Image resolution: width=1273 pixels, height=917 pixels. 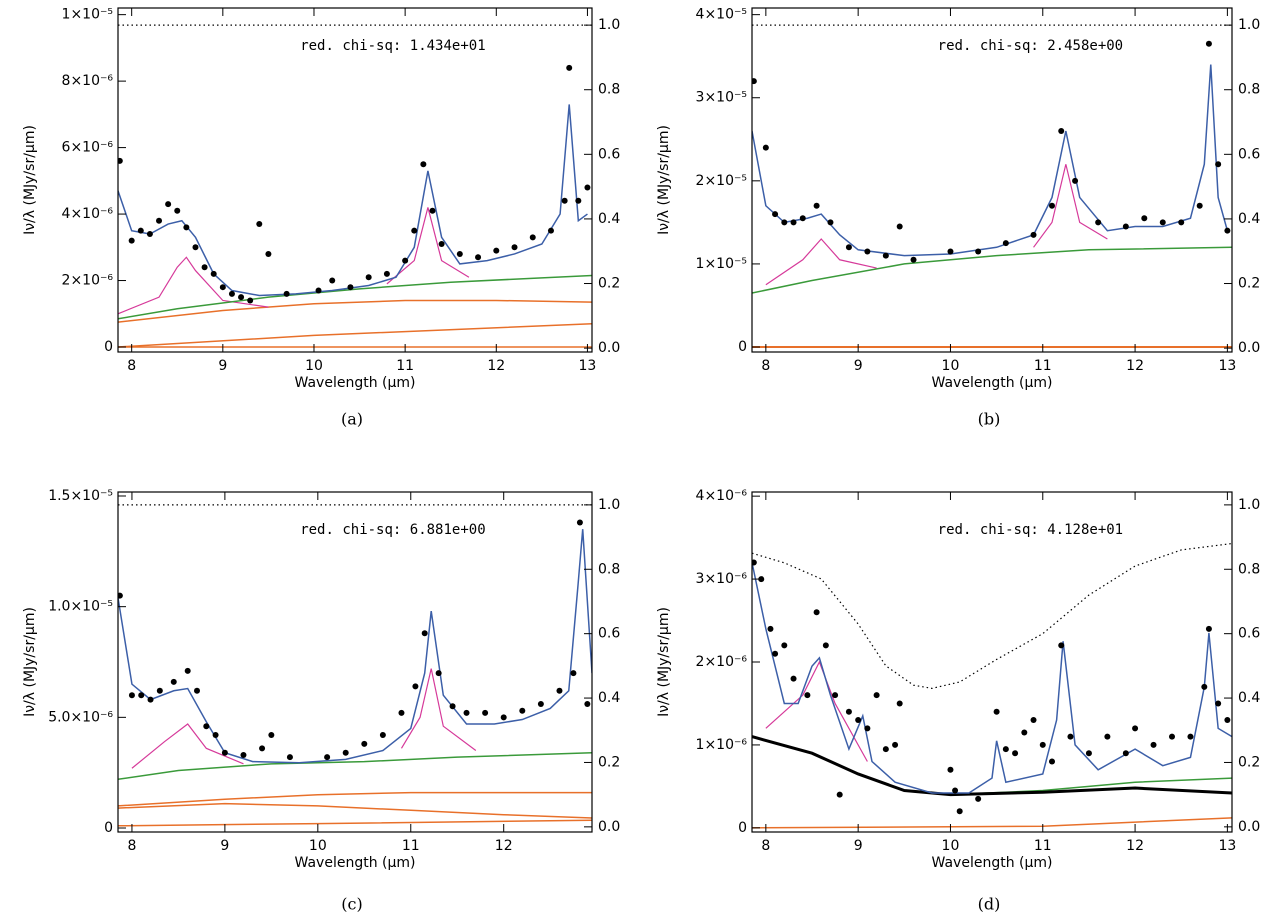 I want to click on y2-tick-label: 0.6, so click(x=609, y=634).